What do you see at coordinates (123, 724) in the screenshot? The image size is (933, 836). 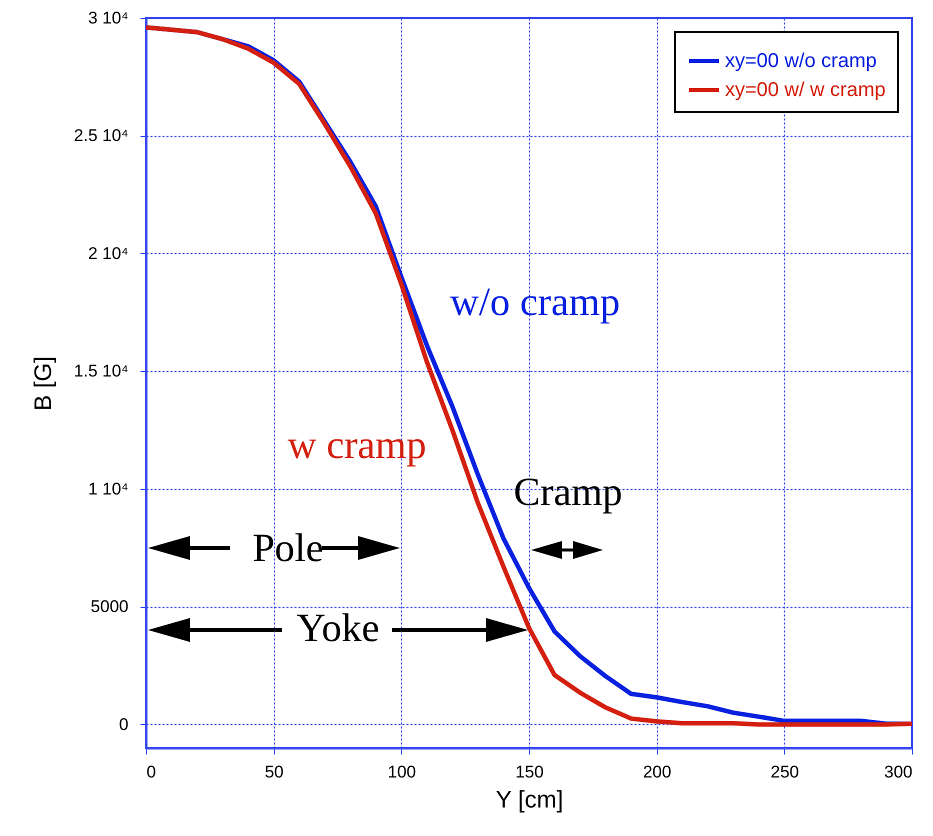 I see `y-tick-label: 0` at bounding box center [123, 724].